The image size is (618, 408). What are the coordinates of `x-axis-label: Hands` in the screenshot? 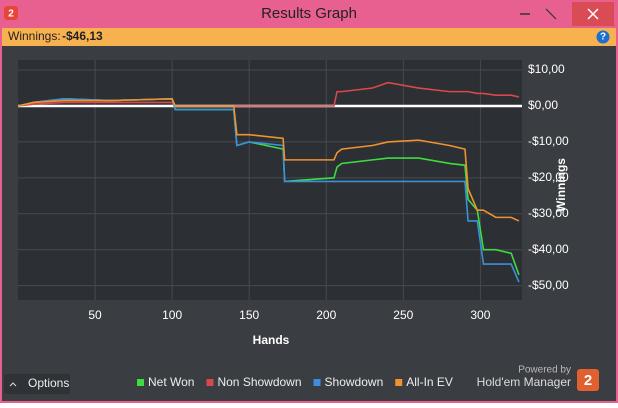 It's located at (271, 340).